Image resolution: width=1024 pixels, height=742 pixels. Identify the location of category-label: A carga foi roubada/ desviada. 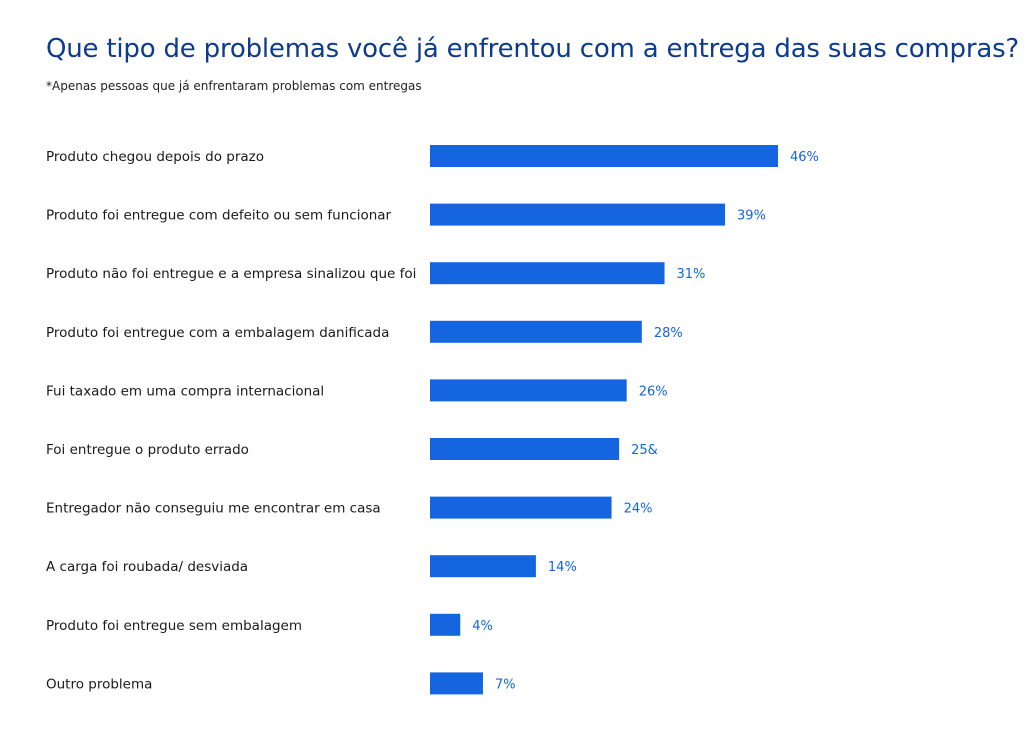
(147, 567).